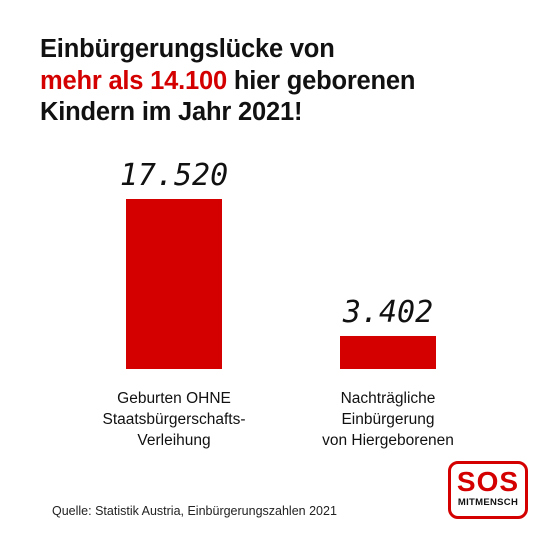  Describe the element at coordinates (388, 440) in the screenshot. I see `category-label-1-line-2: von Hiergeborenen` at that location.